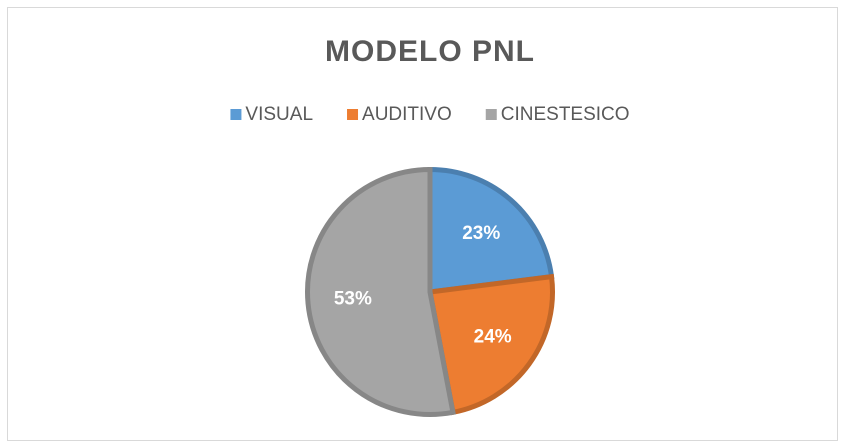 This screenshot has width=841, height=442. I want to click on legend-label: VISUAL, so click(279, 114).